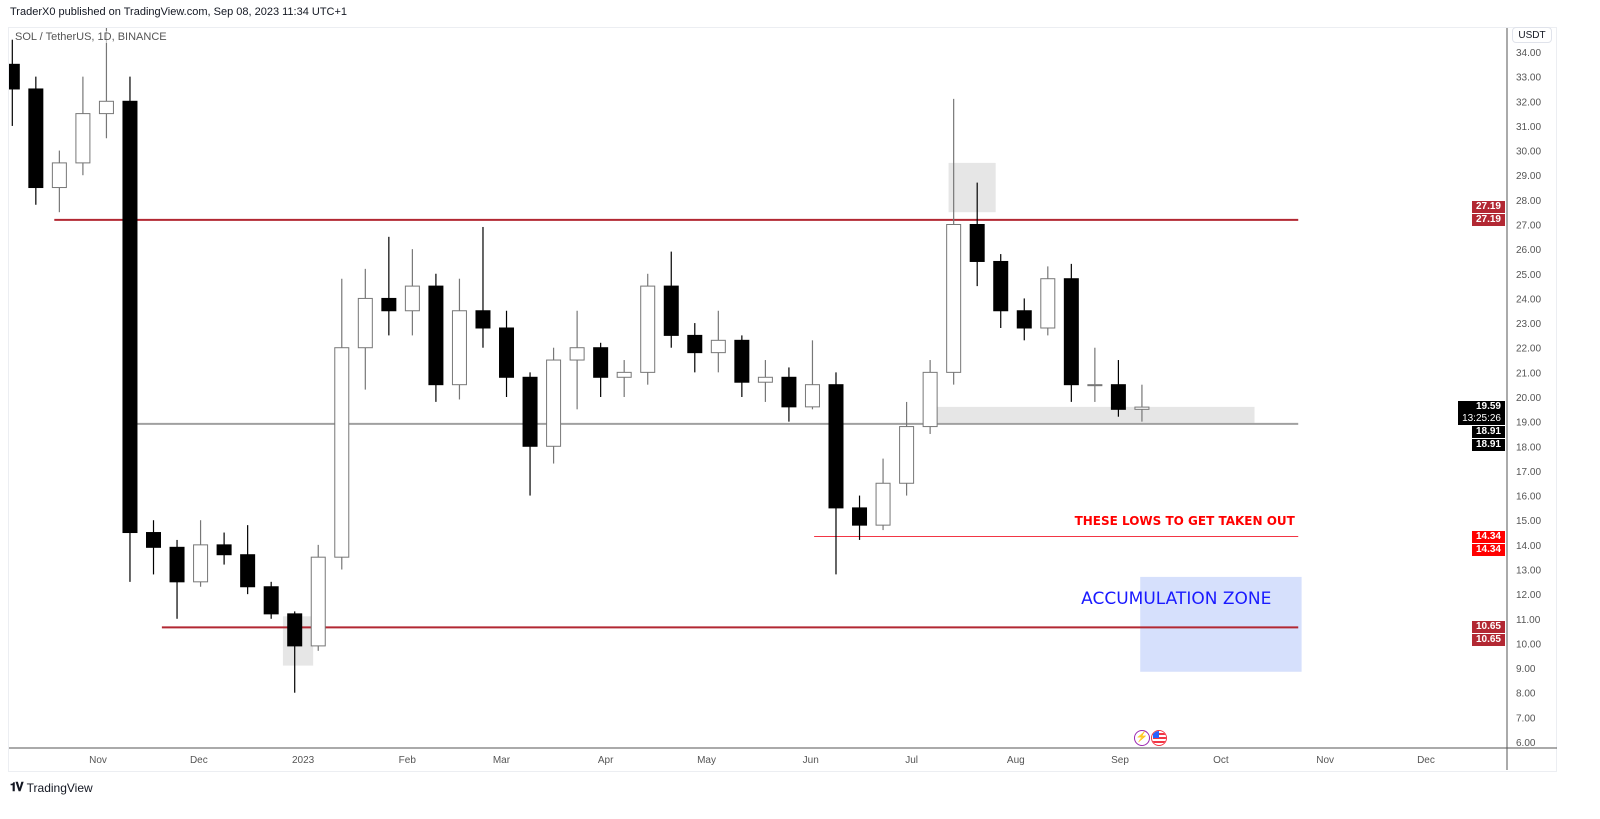 The height and width of the screenshot is (819, 1600). What do you see at coordinates (1528, 644) in the screenshot?
I see `y-tick-label: 10.00` at bounding box center [1528, 644].